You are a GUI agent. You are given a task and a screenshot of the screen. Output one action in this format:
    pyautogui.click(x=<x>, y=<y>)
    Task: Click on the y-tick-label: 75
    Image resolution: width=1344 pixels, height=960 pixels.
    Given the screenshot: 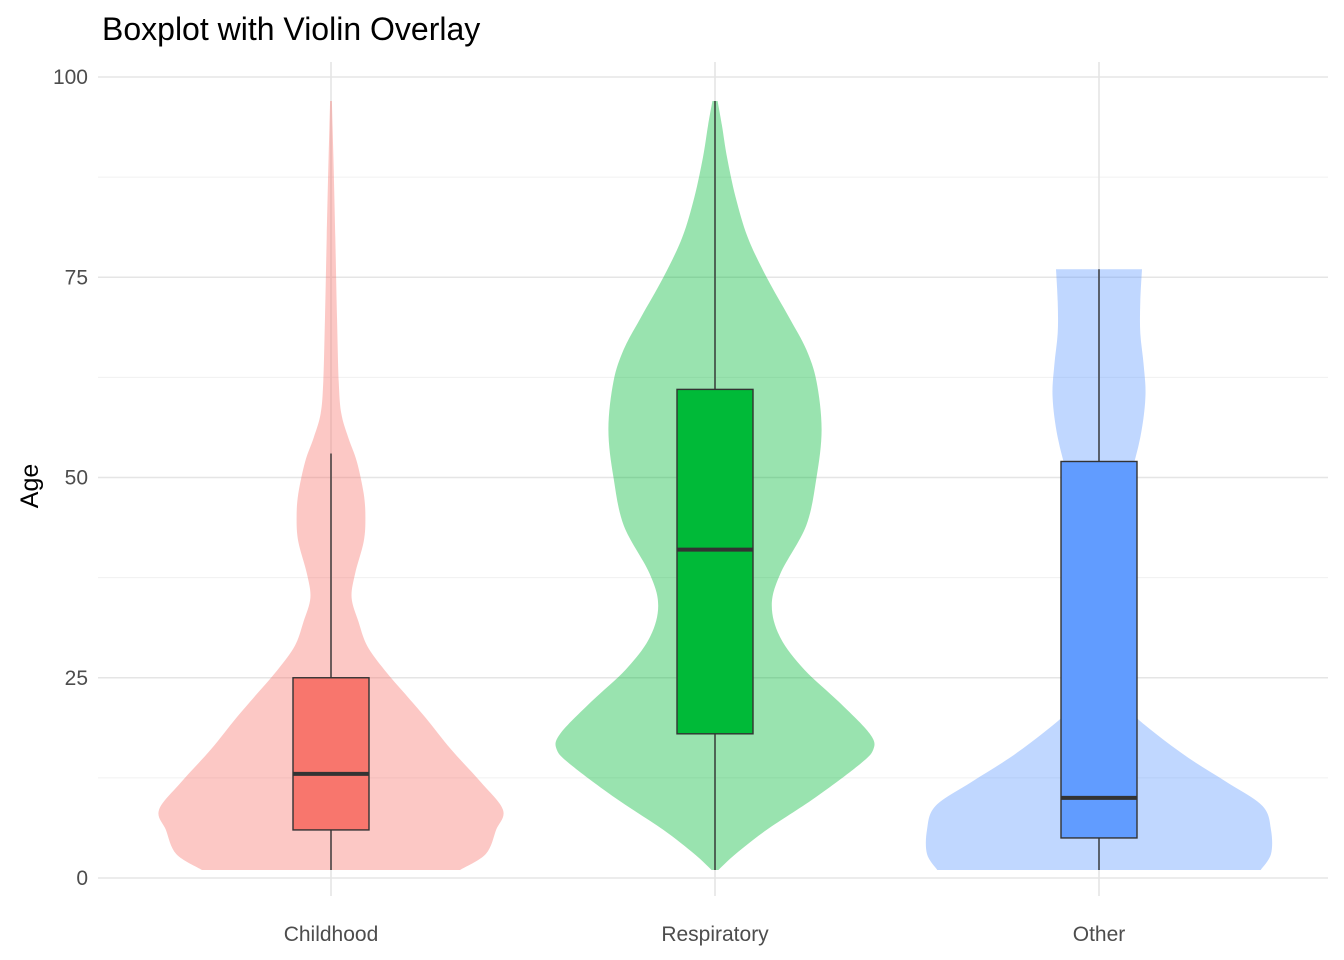 What is the action you would take?
    pyautogui.click(x=76, y=277)
    